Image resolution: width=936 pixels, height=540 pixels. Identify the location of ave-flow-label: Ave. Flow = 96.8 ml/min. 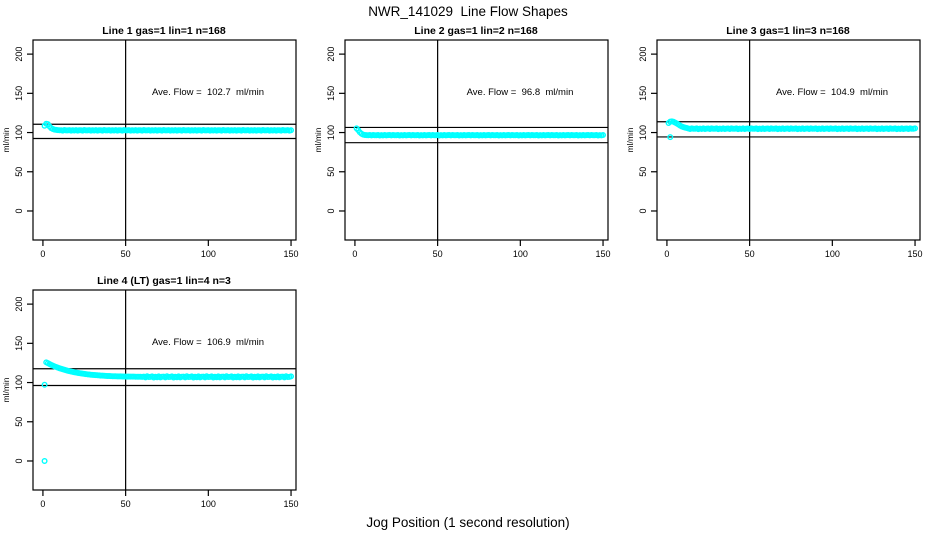
(520, 92).